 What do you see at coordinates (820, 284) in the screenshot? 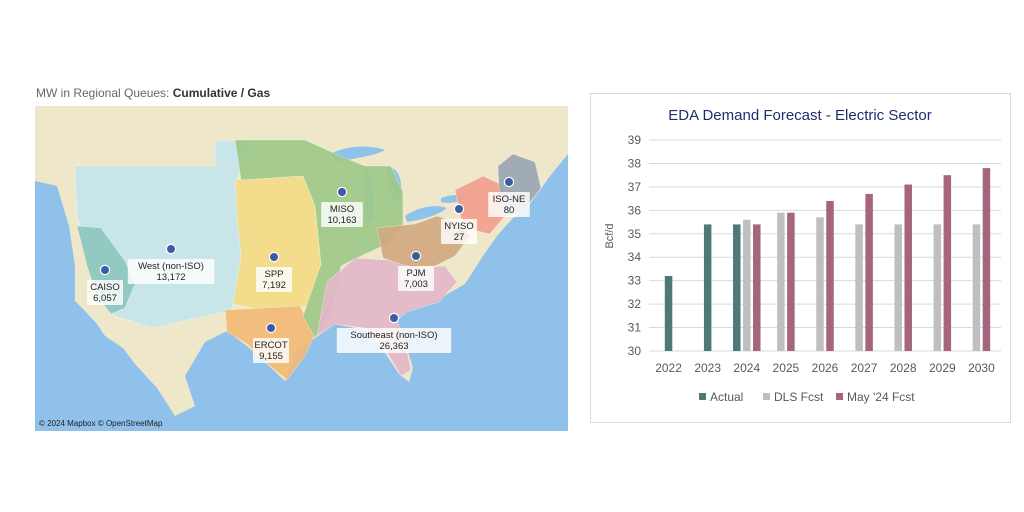
I see `bar-dls-fcst-2026` at bounding box center [820, 284].